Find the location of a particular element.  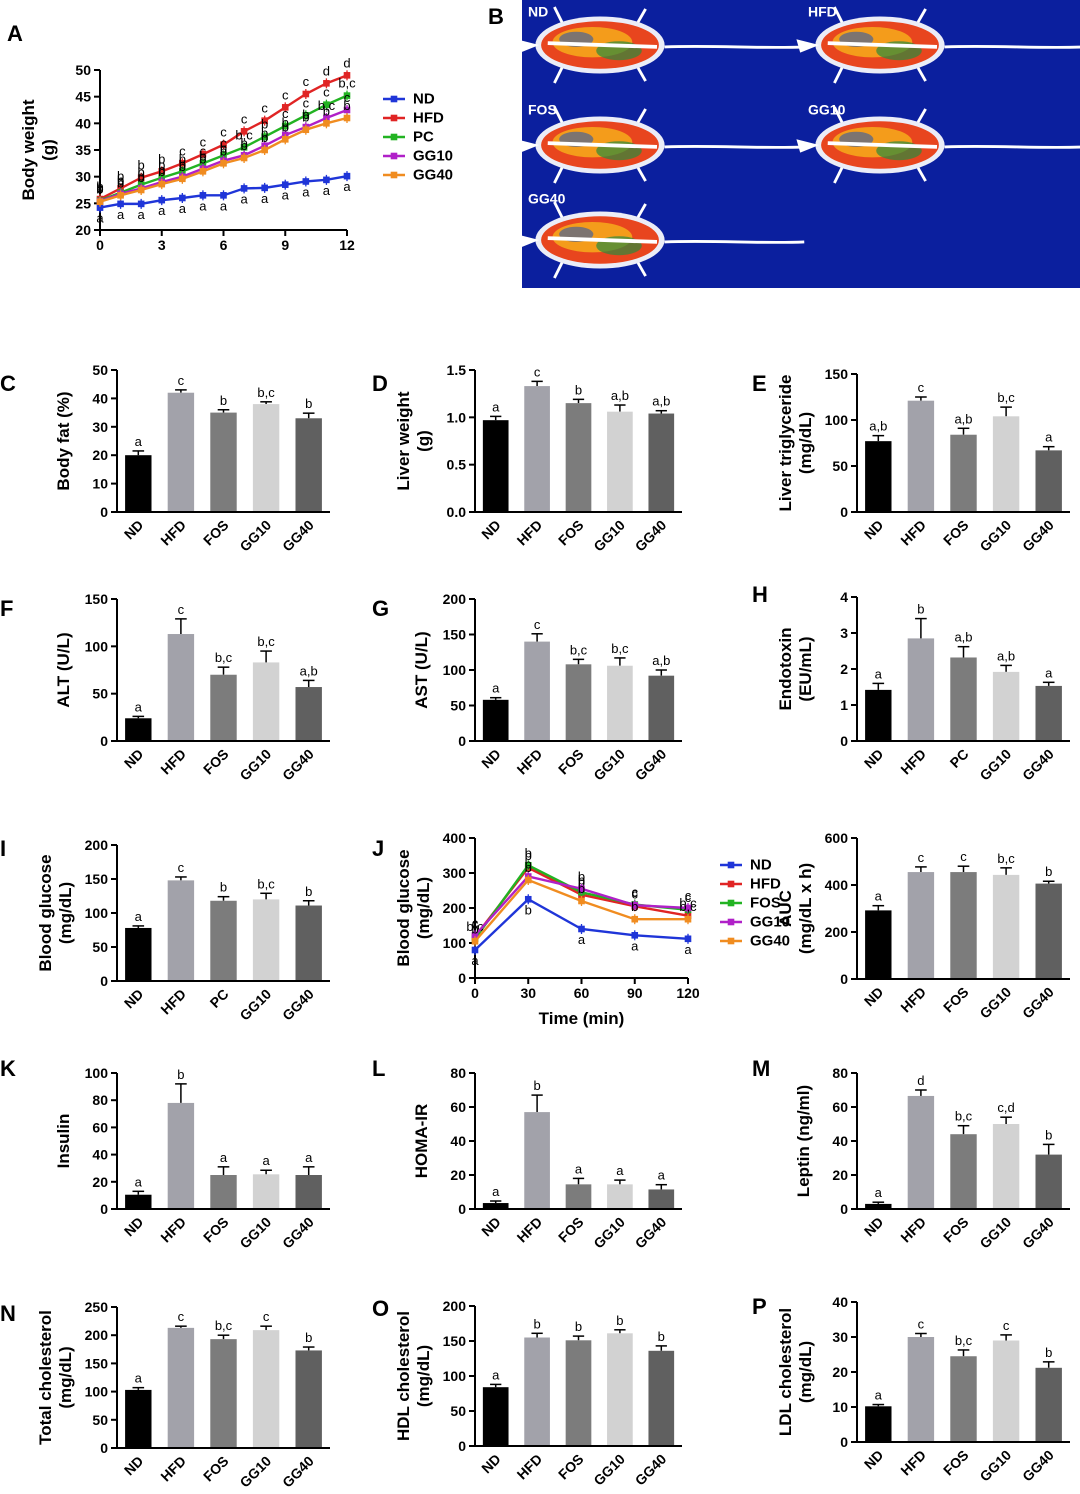

mouse-leg is located at coordinates (641, 210).